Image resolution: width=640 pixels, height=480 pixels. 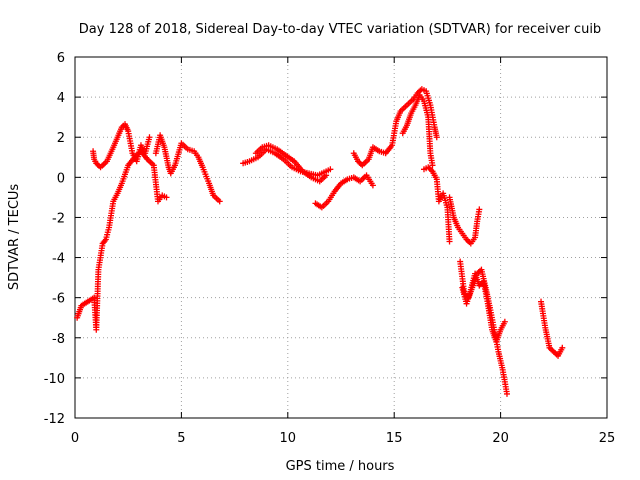 What do you see at coordinates (14, 237) in the screenshot?
I see `y-axis-label: SDTVAR / TECUs` at bounding box center [14, 237].